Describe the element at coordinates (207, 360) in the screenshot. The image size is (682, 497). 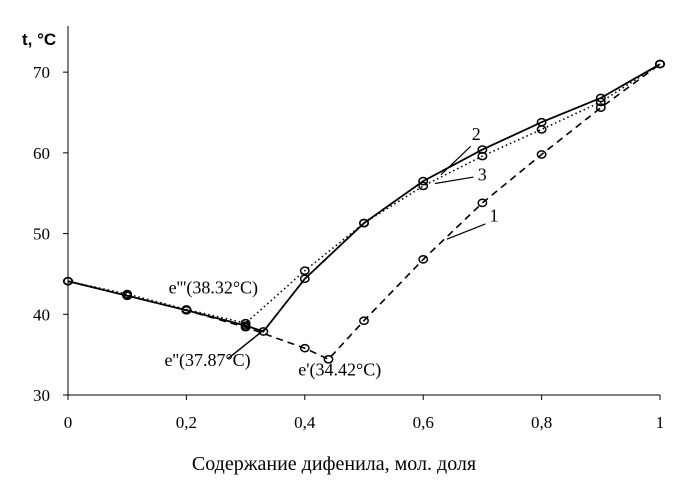
I see `eutectic-annotation: e''(37.87°C)` at that location.